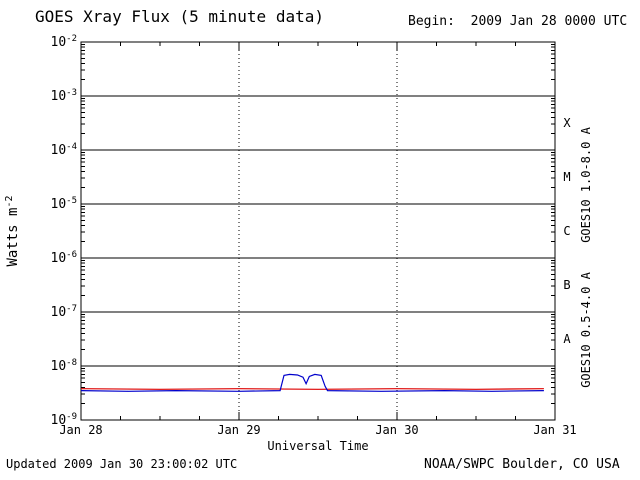 Image resolution: width=640 pixels, height=480 pixels. I want to click on credit-label: NOAA/SWPC Boulder, CO USA, so click(522, 464).